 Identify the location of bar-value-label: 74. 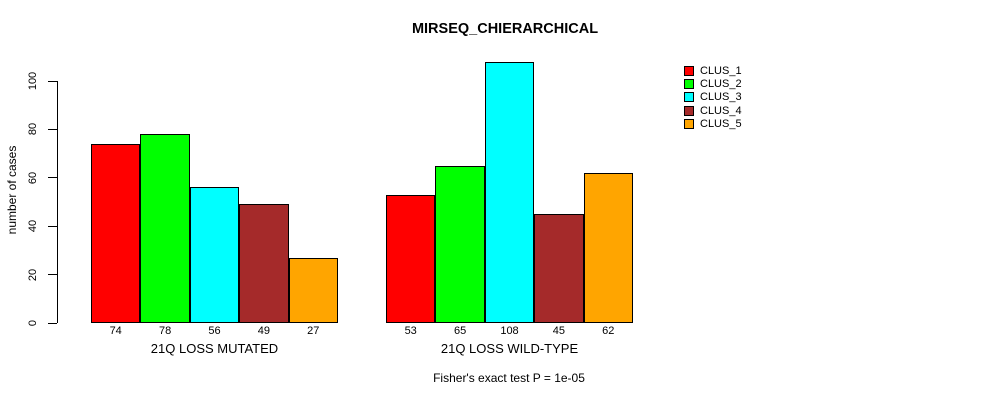
(115, 331).